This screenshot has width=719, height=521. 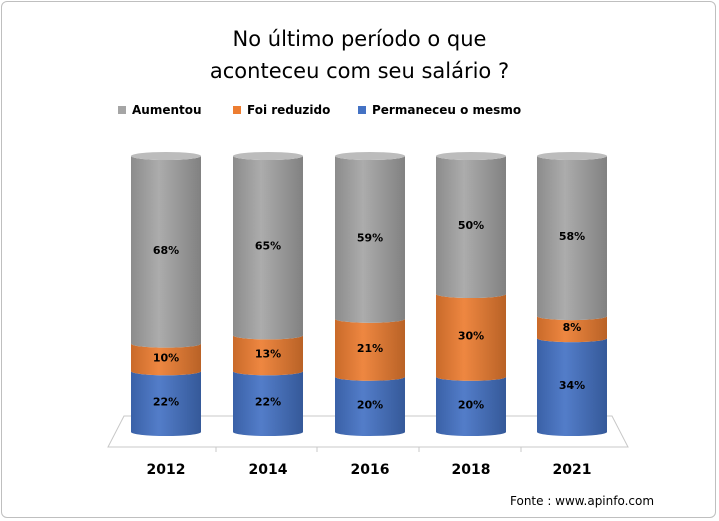 I want to click on bar-foi-reduzido-2016, so click(x=370, y=349).